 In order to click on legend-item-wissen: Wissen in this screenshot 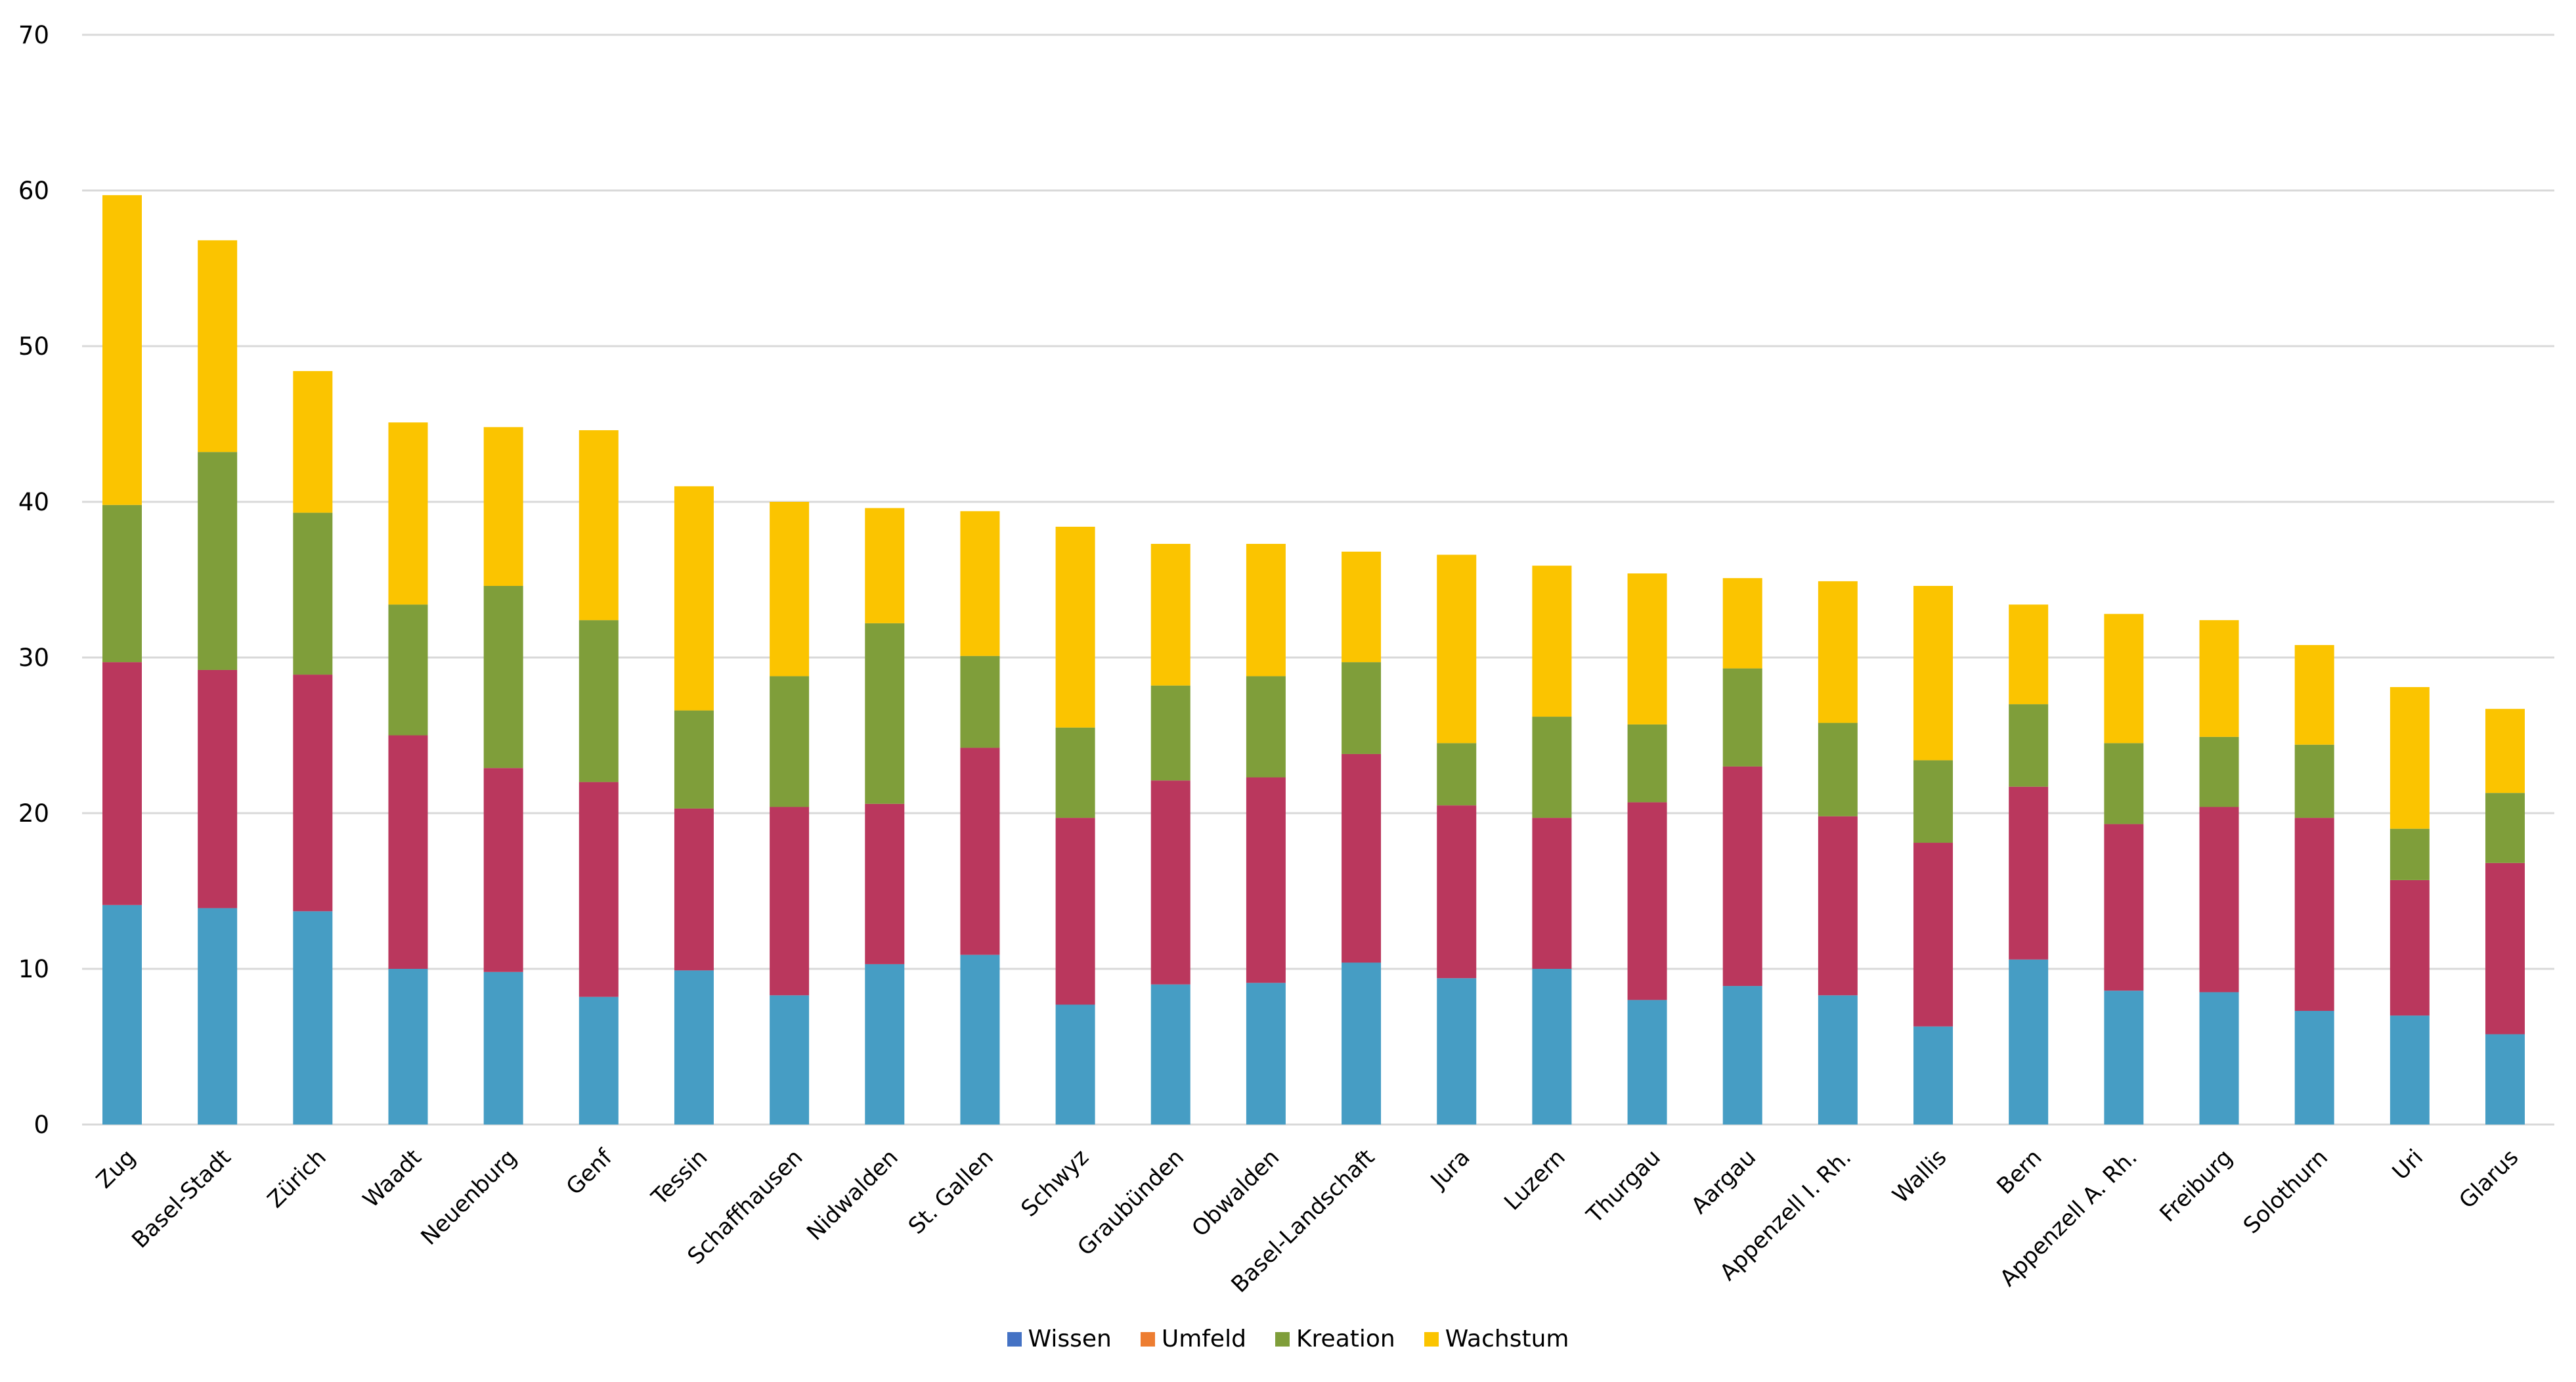, I will do `click(1059, 1339)`.